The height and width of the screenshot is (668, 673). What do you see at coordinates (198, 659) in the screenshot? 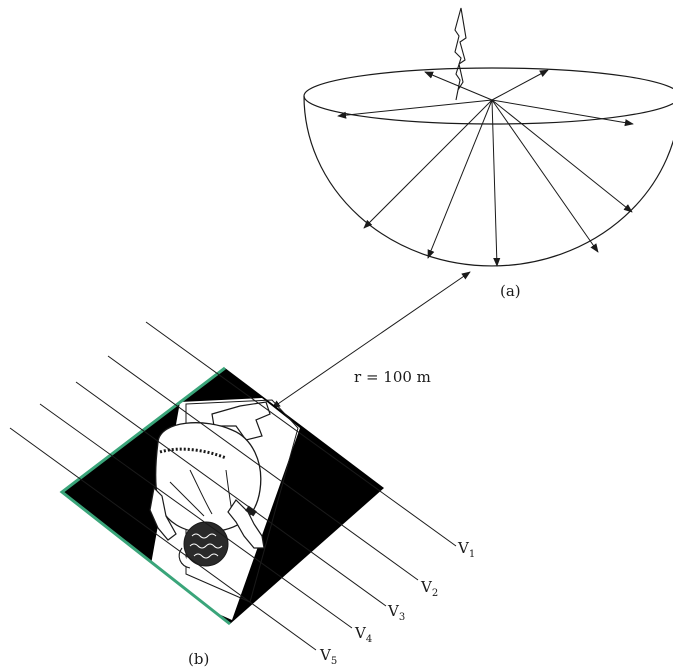
I see `label-b: (b)` at bounding box center [198, 659].